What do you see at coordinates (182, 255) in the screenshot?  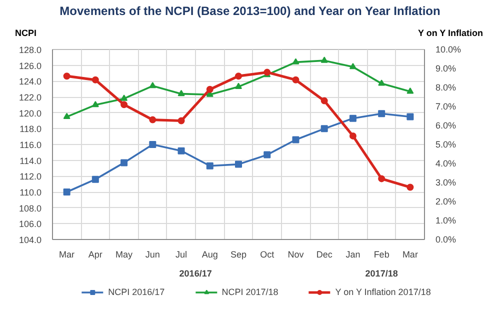 I see `x-tick-label: Jul` at bounding box center [182, 255].